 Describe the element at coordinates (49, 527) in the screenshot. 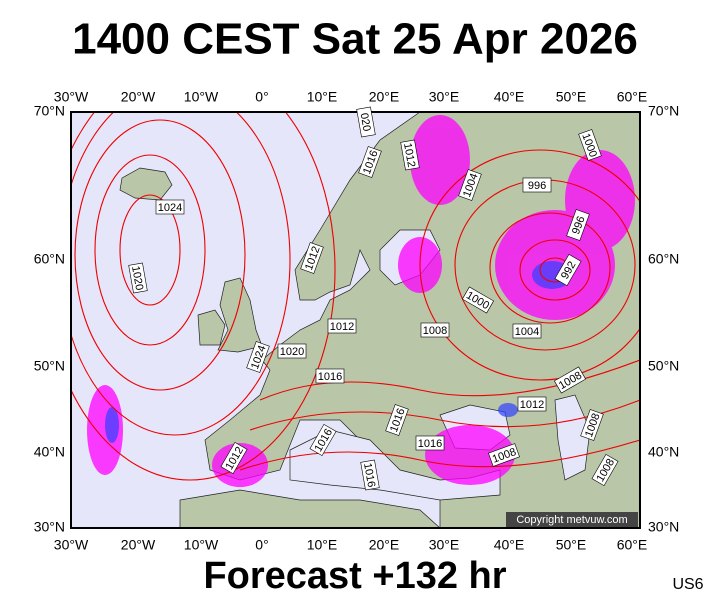

I see `lat-label-left: 30°N` at that location.